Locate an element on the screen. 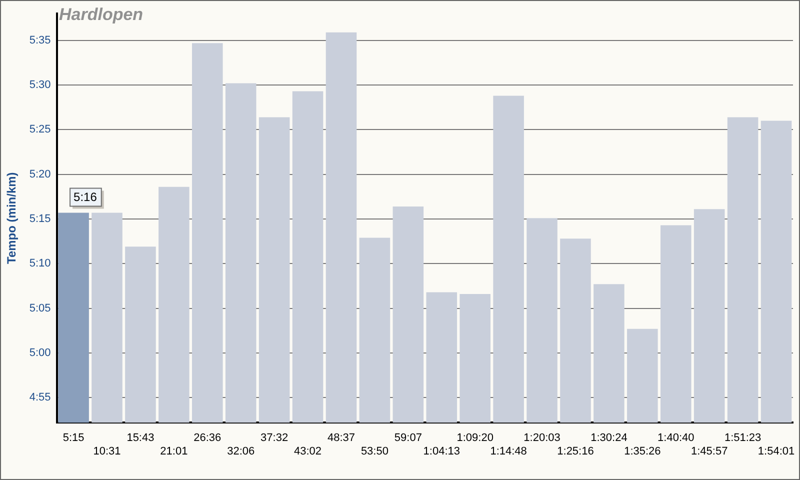 Image resolution: width=800 pixels, height=480 pixels. x-tick-label: 15:43 is located at coordinates (140, 438).